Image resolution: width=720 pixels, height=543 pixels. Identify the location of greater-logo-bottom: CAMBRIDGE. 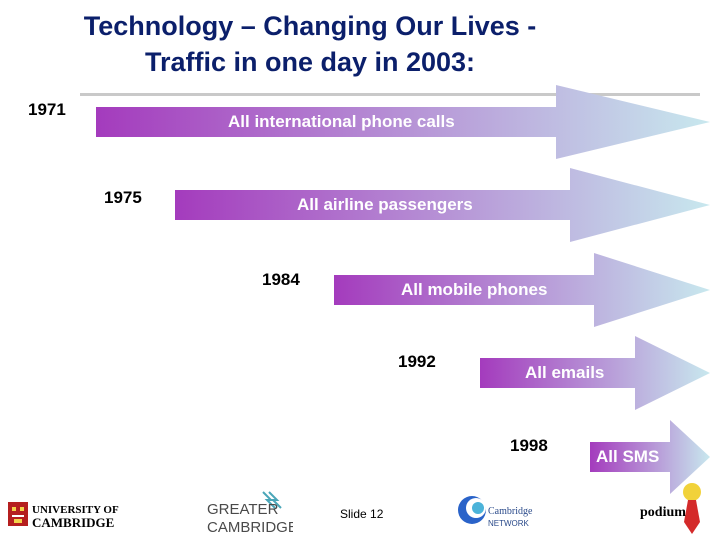
(250, 527).